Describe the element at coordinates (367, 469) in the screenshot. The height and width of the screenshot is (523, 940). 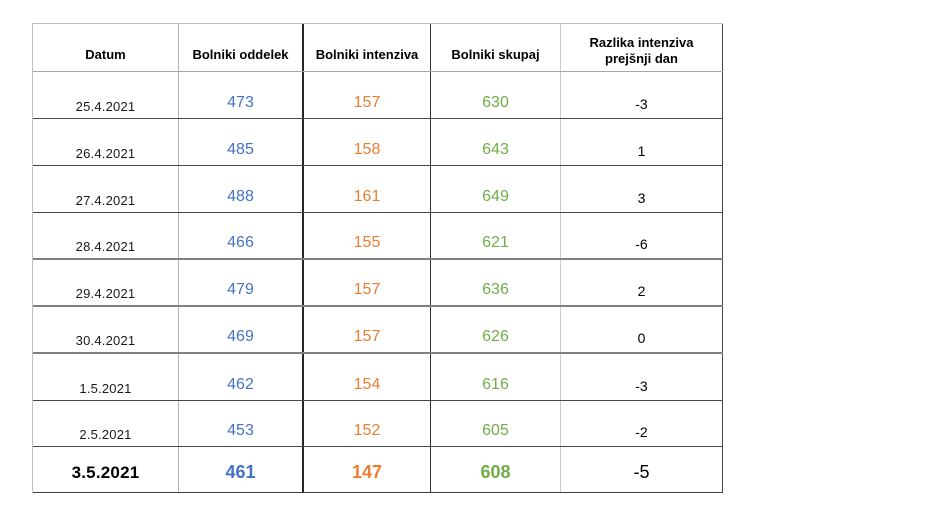
I see `intenziva-cell: 147` at that location.